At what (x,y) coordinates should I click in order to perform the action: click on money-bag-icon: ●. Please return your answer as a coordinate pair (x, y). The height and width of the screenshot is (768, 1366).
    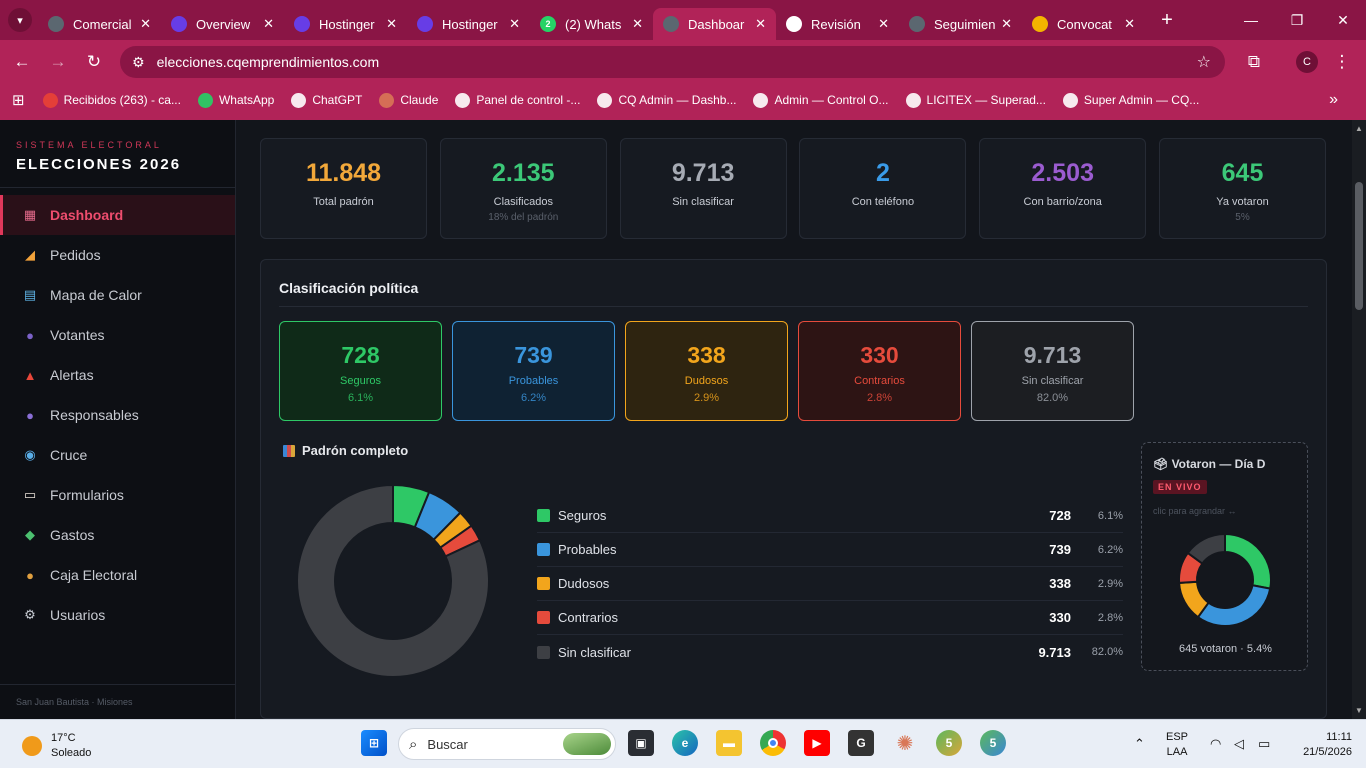
    Looking at the image, I should click on (30, 575).